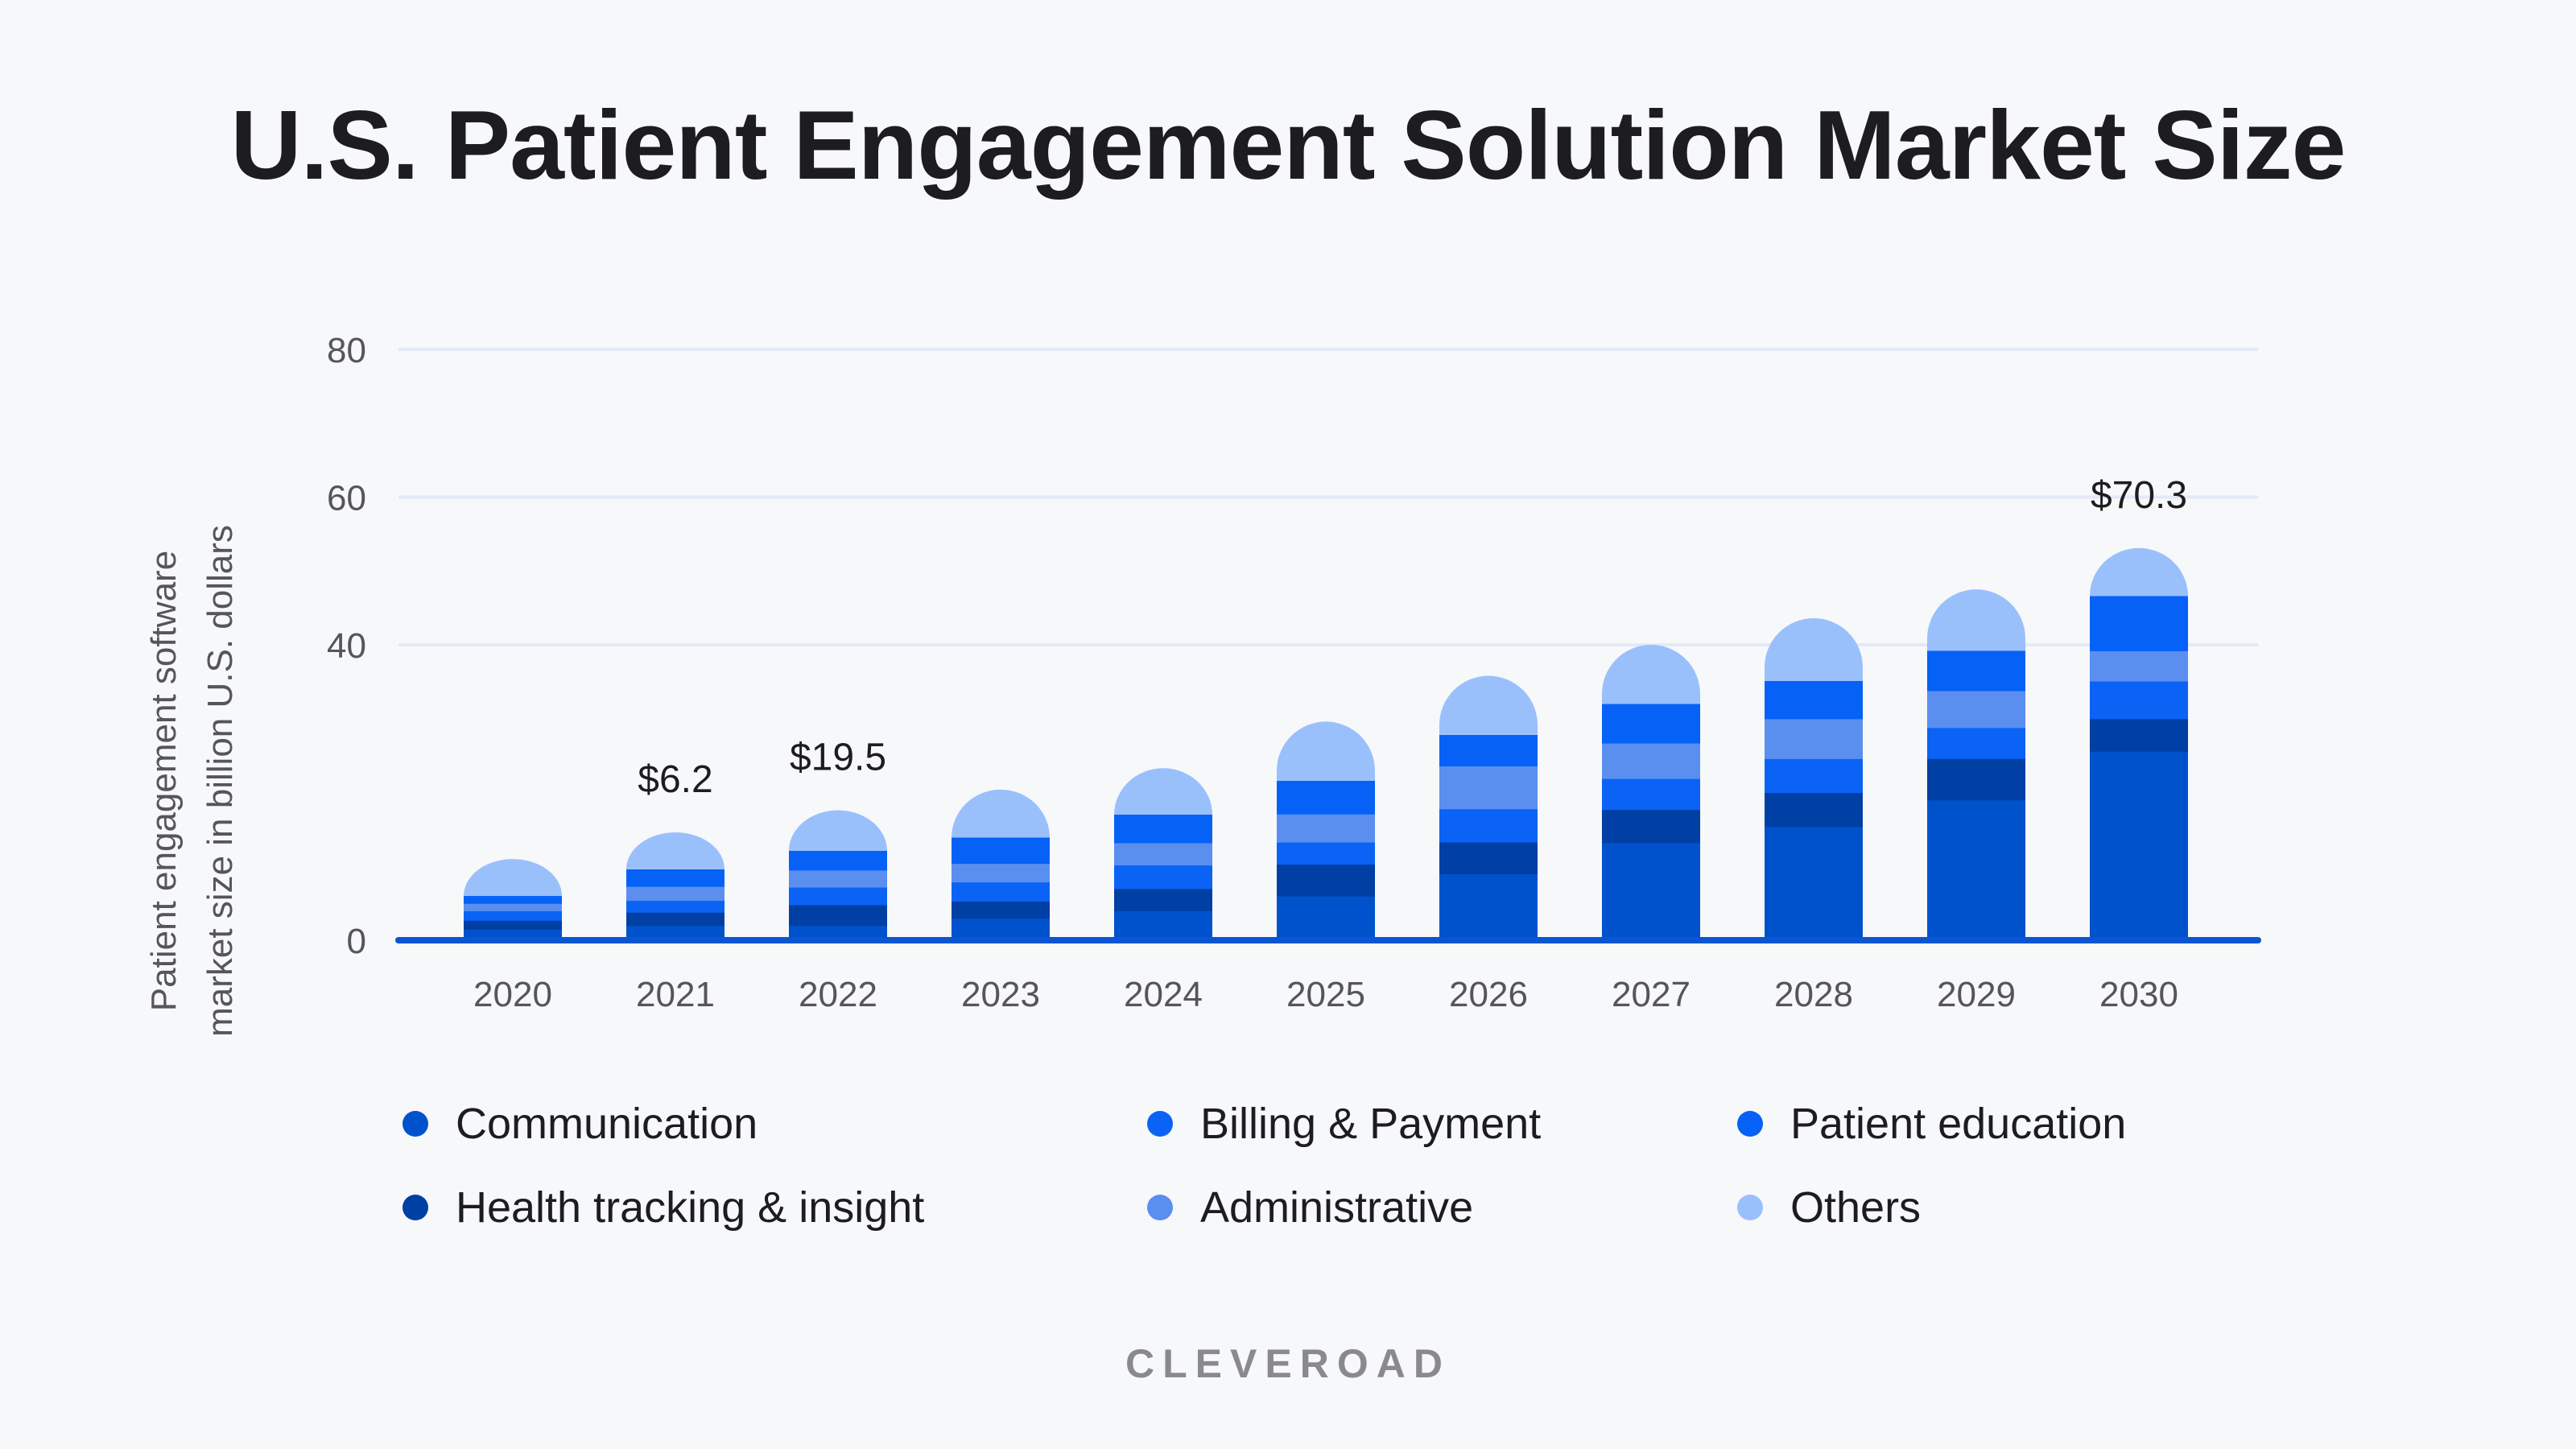 Image resolution: width=2576 pixels, height=1449 pixels. What do you see at coordinates (1371, 1124) in the screenshot?
I see `legend-label: Billing & Payment` at bounding box center [1371, 1124].